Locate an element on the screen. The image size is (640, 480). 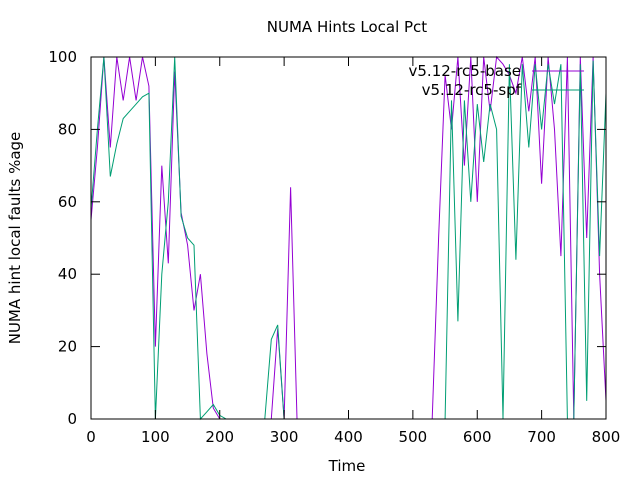
legend-label: v5.12-rc5-spf is located at coordinates (472, 90).